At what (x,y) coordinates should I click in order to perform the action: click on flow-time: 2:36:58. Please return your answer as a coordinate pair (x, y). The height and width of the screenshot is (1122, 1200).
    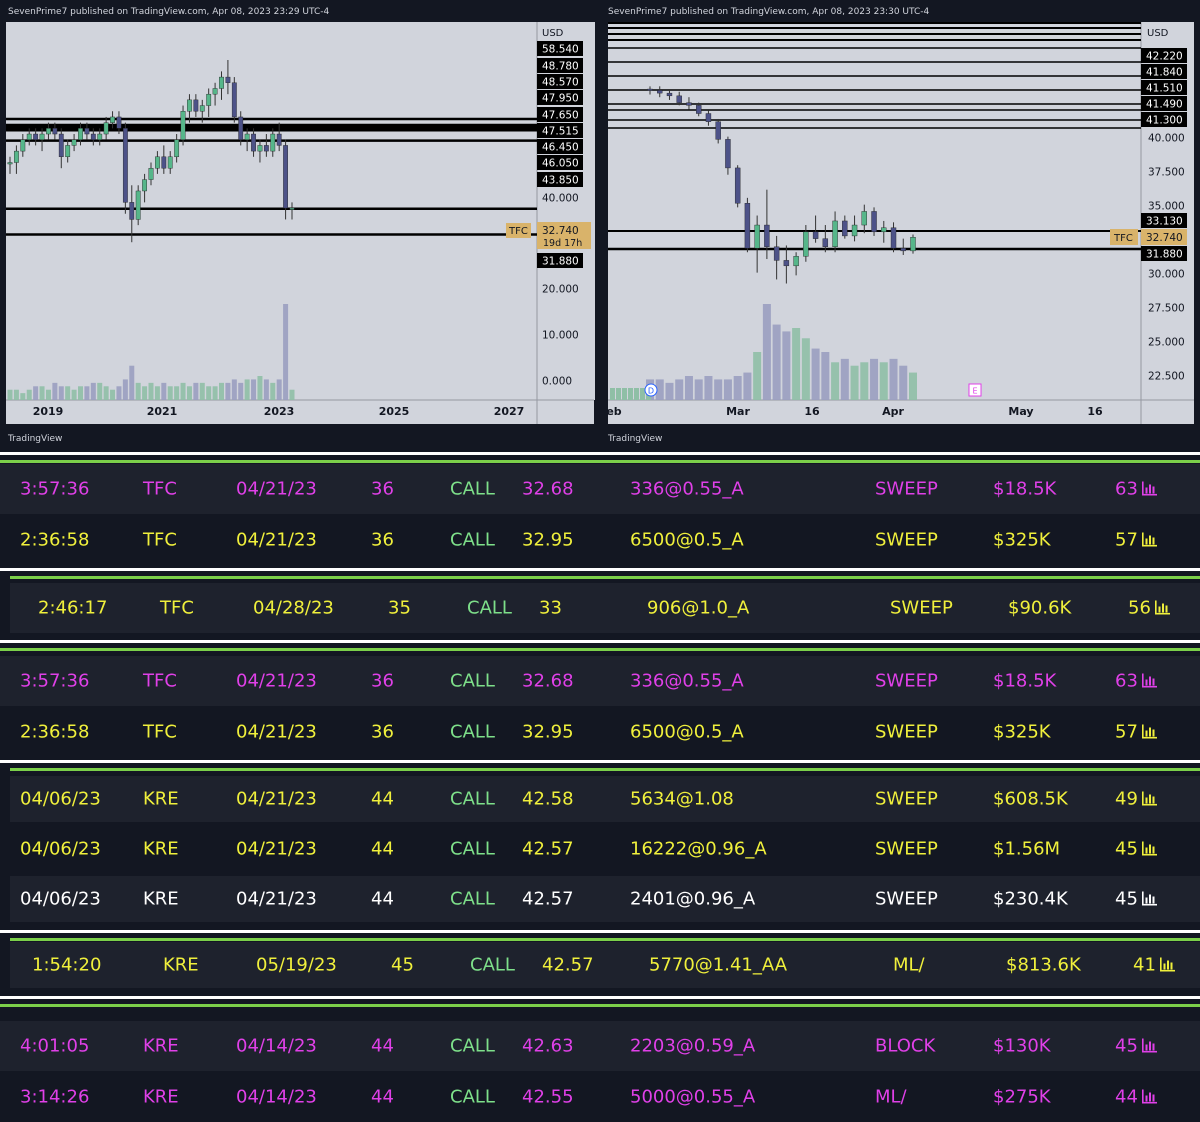
    Looking at the image, I should click on (55, 732).